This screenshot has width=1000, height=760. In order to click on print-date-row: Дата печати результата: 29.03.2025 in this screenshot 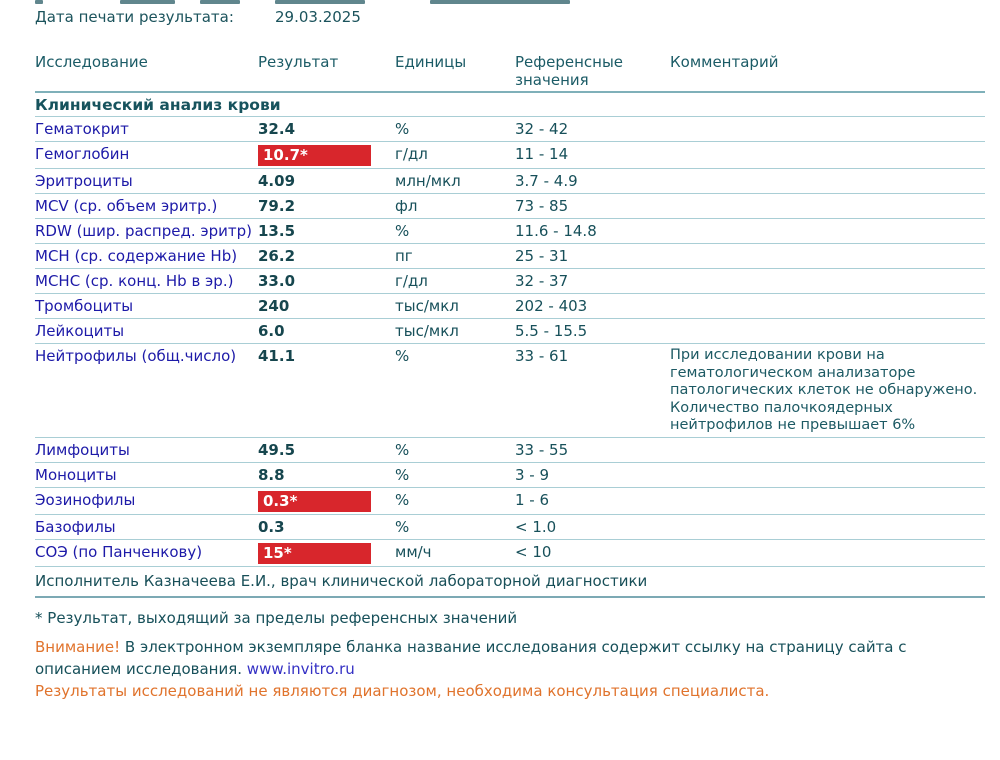, I will do `click(198, 17)`.